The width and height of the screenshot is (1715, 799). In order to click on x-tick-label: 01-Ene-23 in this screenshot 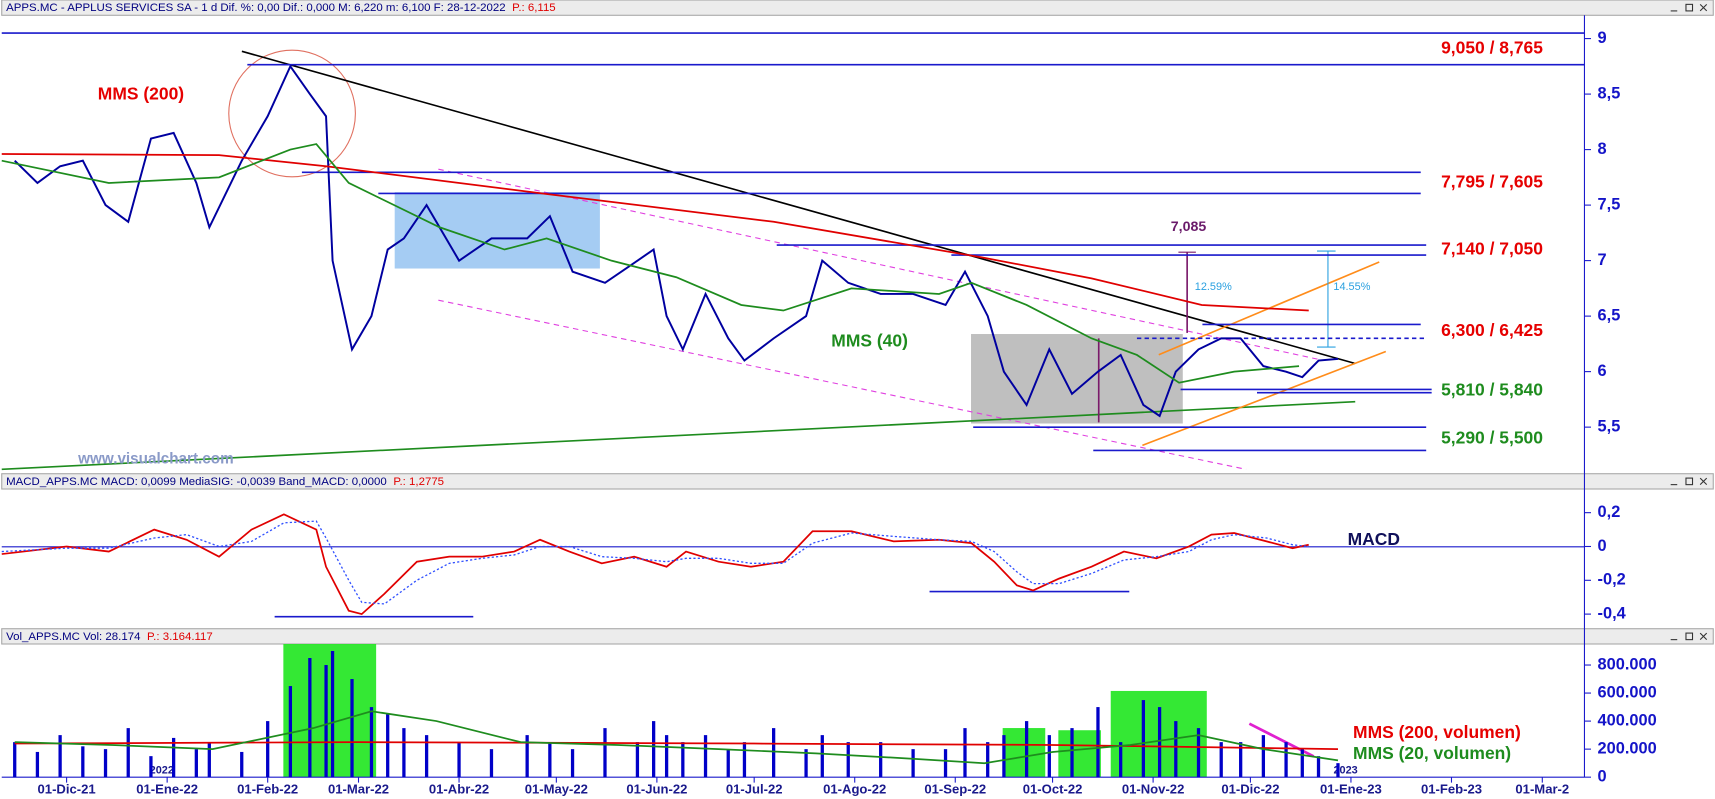, I will do `click(1351, 789)`.